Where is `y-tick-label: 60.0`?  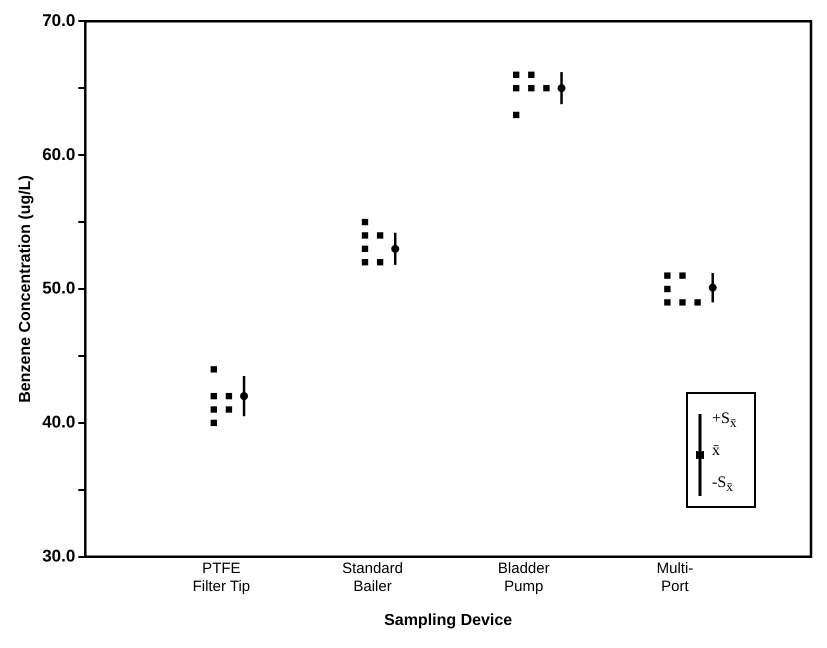 y-tick-label: 60.0 is located at coordinates (59, 154).